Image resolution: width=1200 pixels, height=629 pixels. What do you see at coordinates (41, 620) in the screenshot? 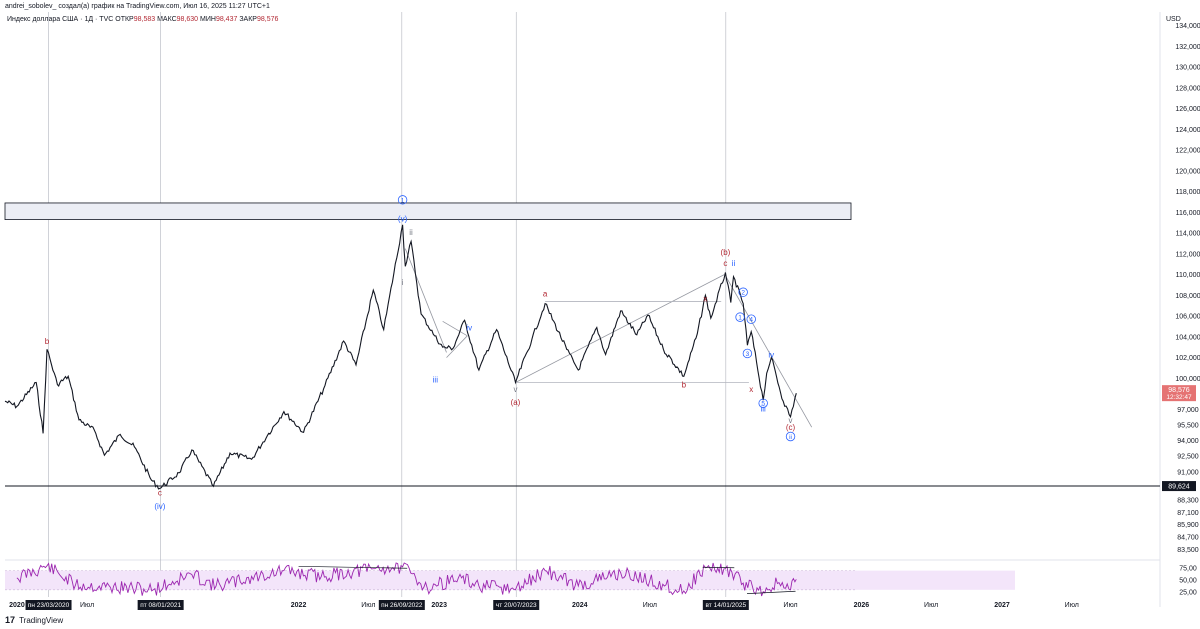
I see `tradingview-brand: TradingView` at bounding box center [41, 620].